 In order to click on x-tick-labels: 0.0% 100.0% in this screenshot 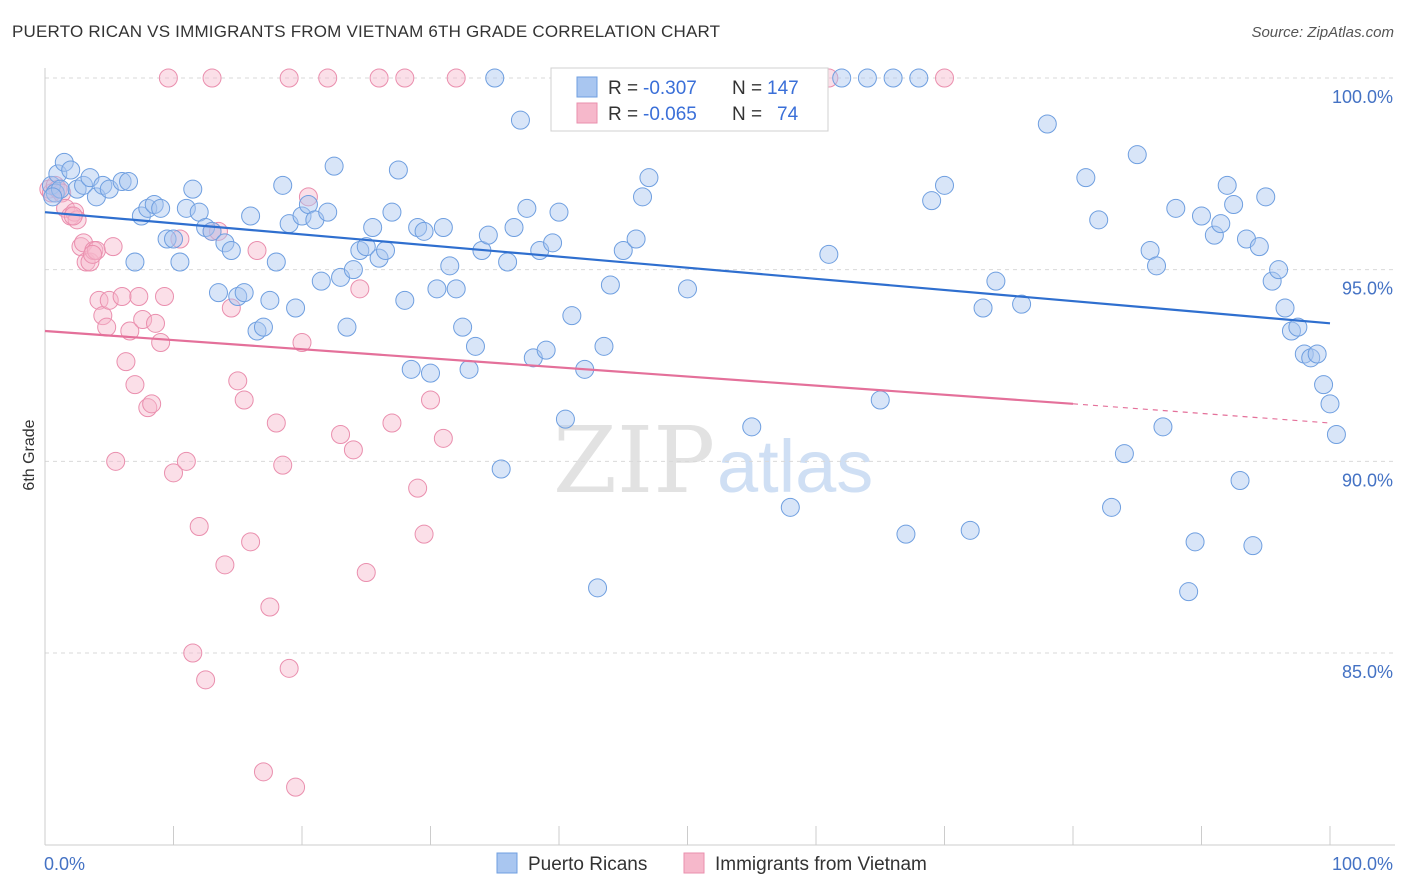, I will do `click(718, 864)`.